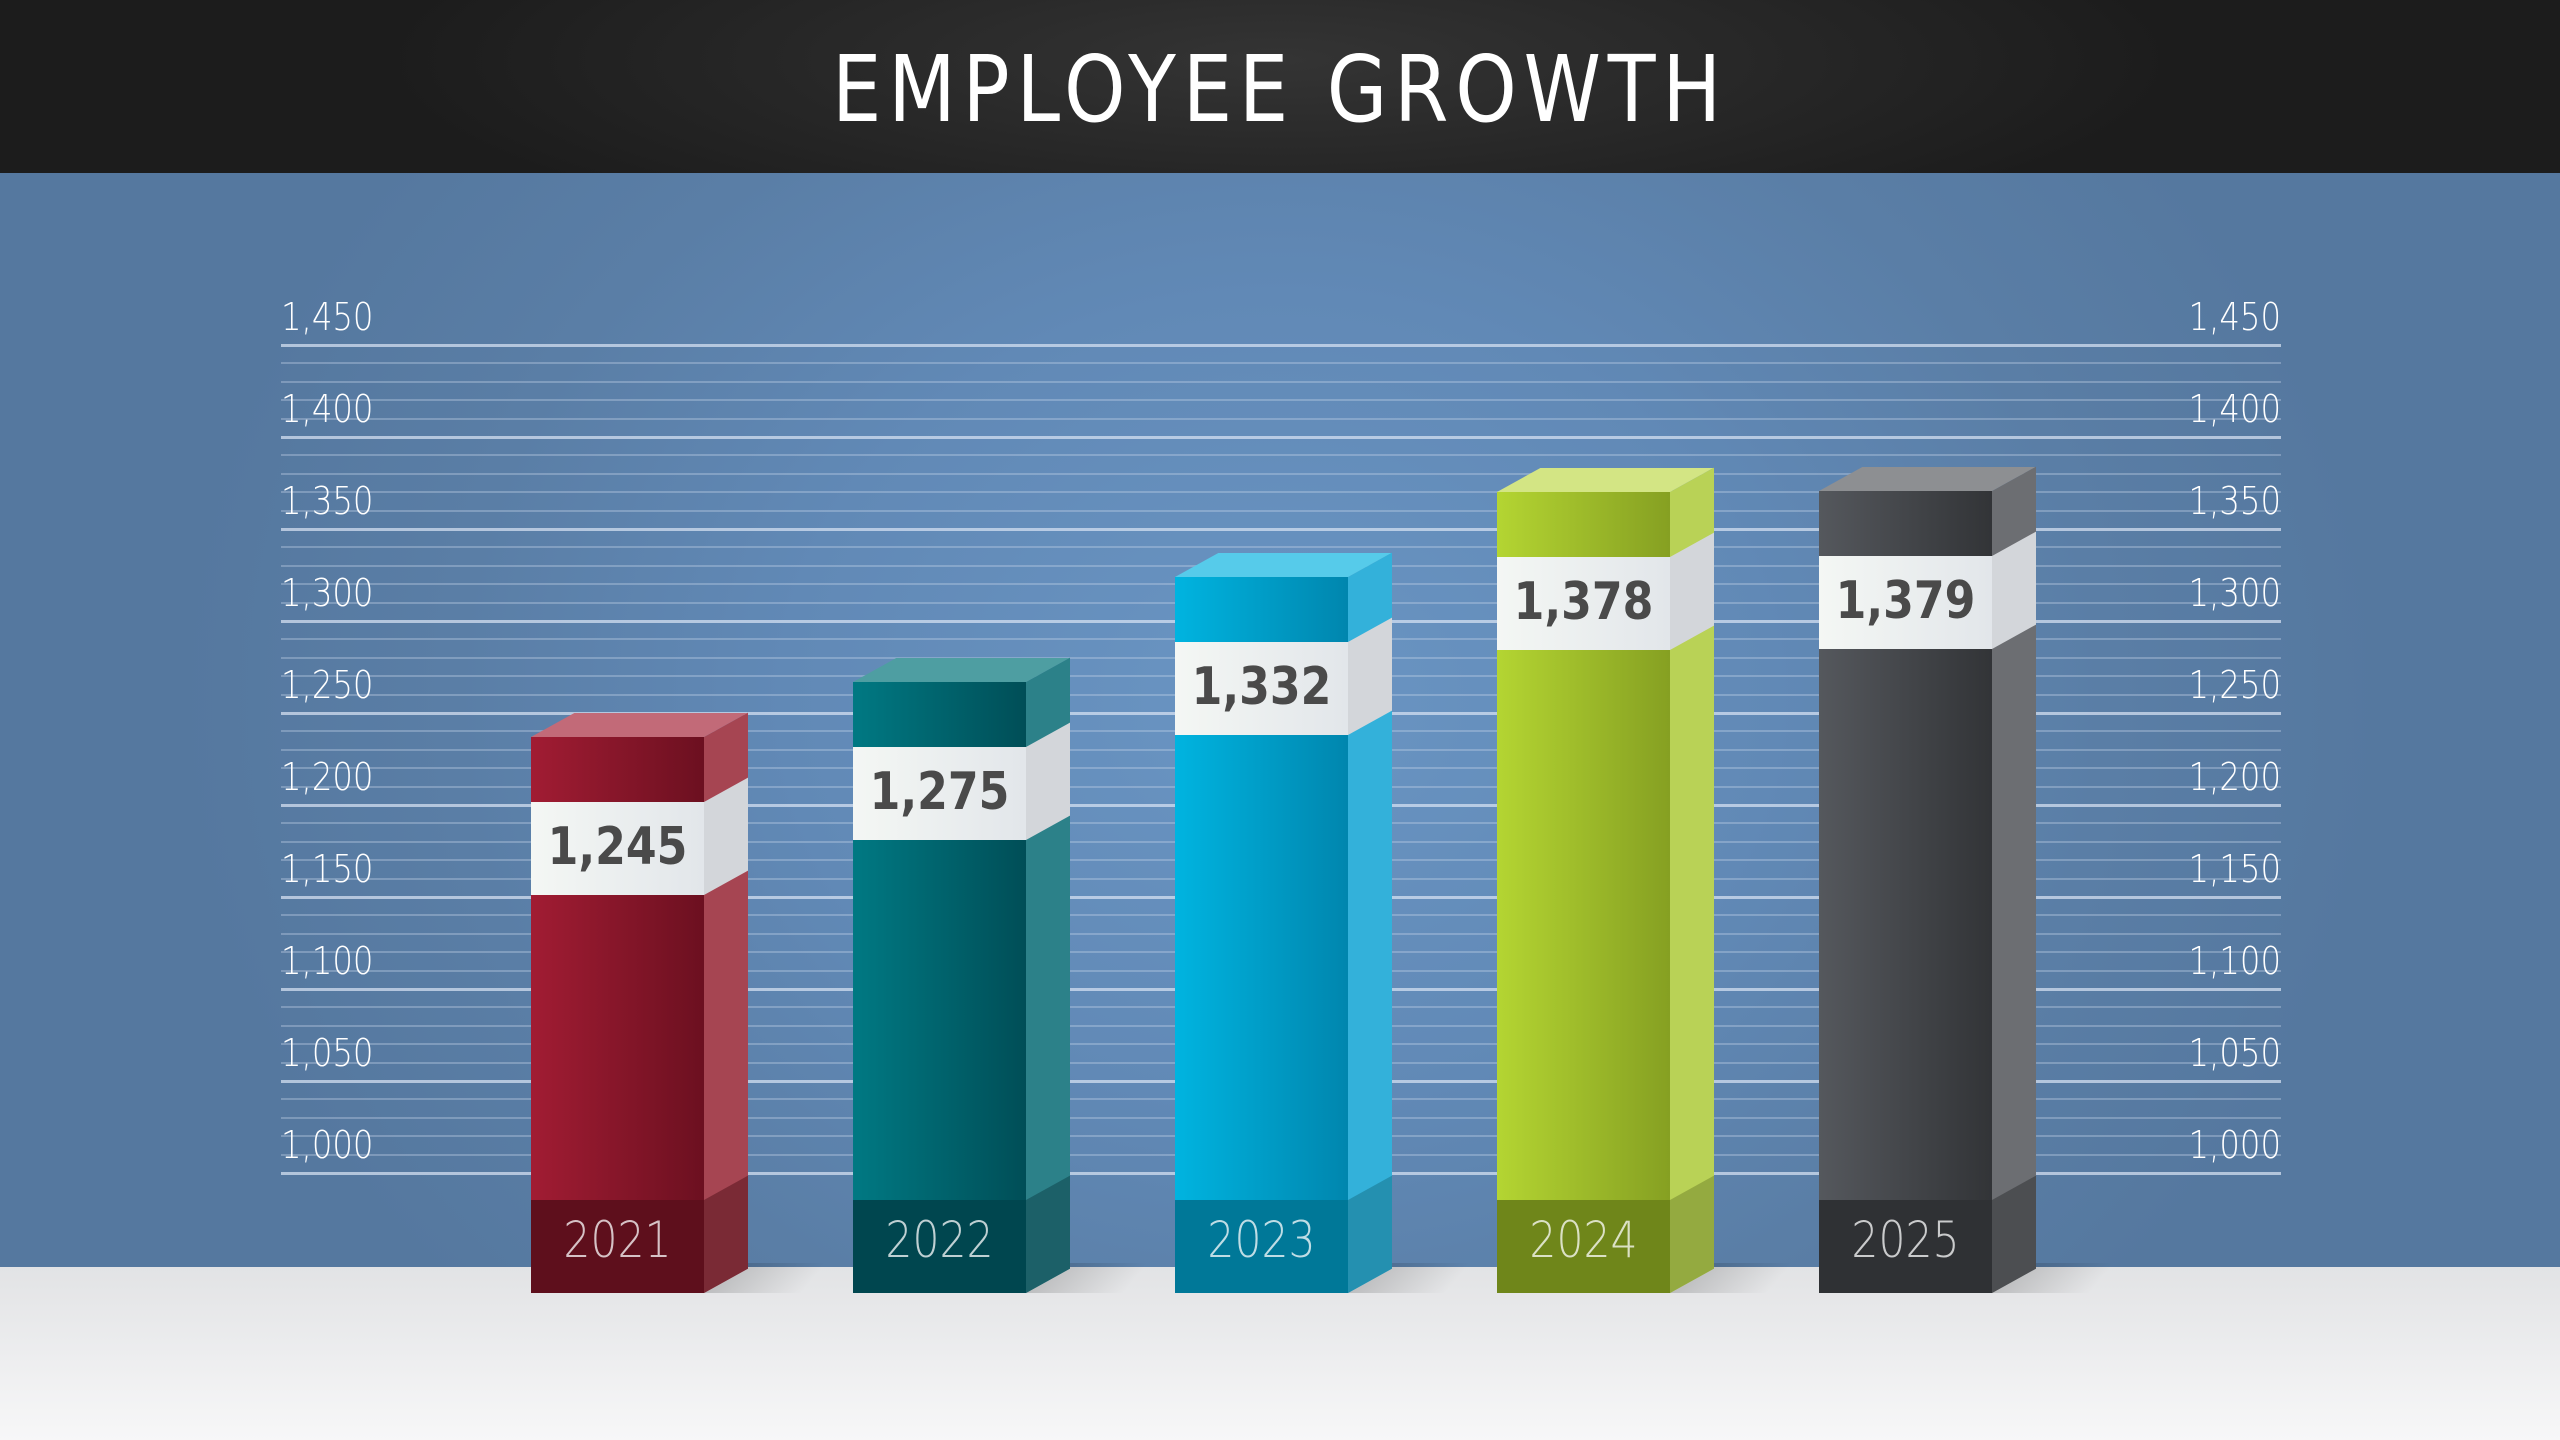 The image size is (2560, 1440). I want to click on header-bar: EMPLOYEE GROWTH, so click(1280, 86).